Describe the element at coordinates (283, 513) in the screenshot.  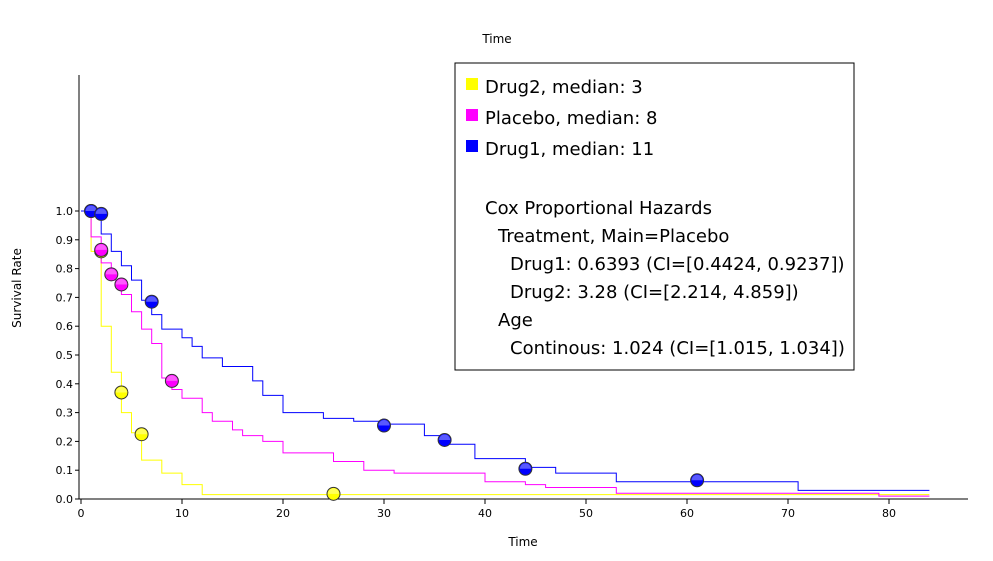
I see `x-tick-label: 20` at that location.